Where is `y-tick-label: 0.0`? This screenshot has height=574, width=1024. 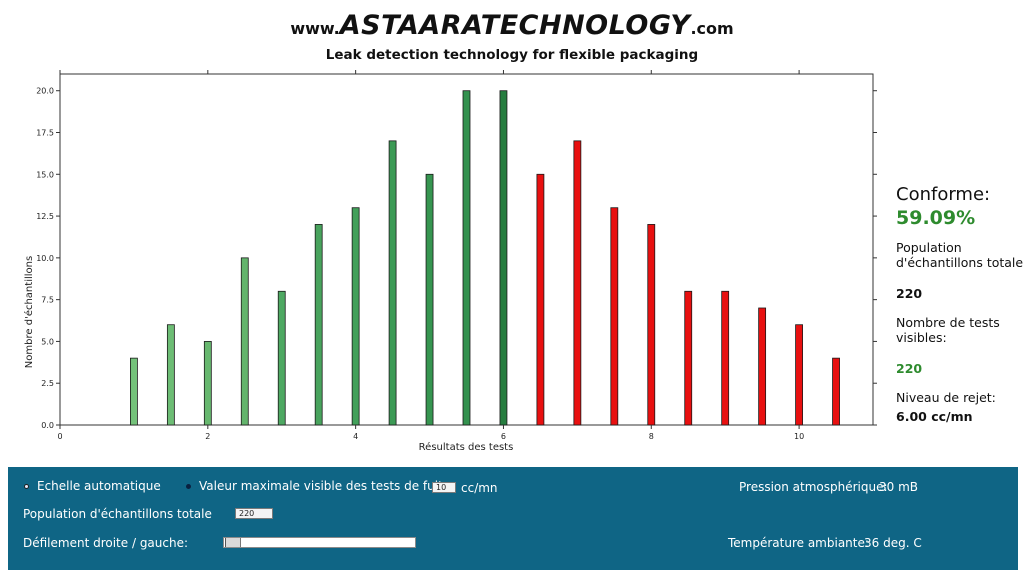 y-tick-label: 0.0 is located at coordinates (47, 425).